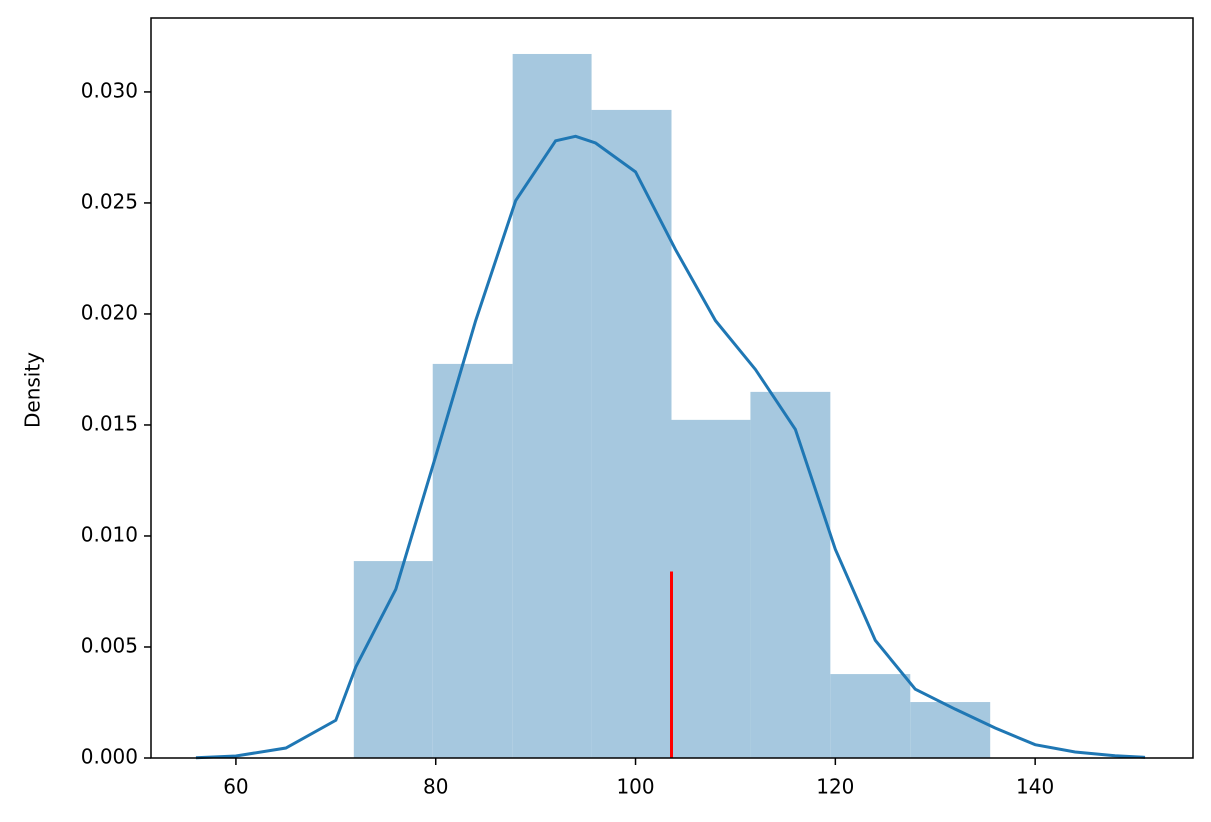  What do you see at coordinates (109, 757) in the screenshot?
I see `y-tick-label: 0.000` at bounding box center [109, 757].